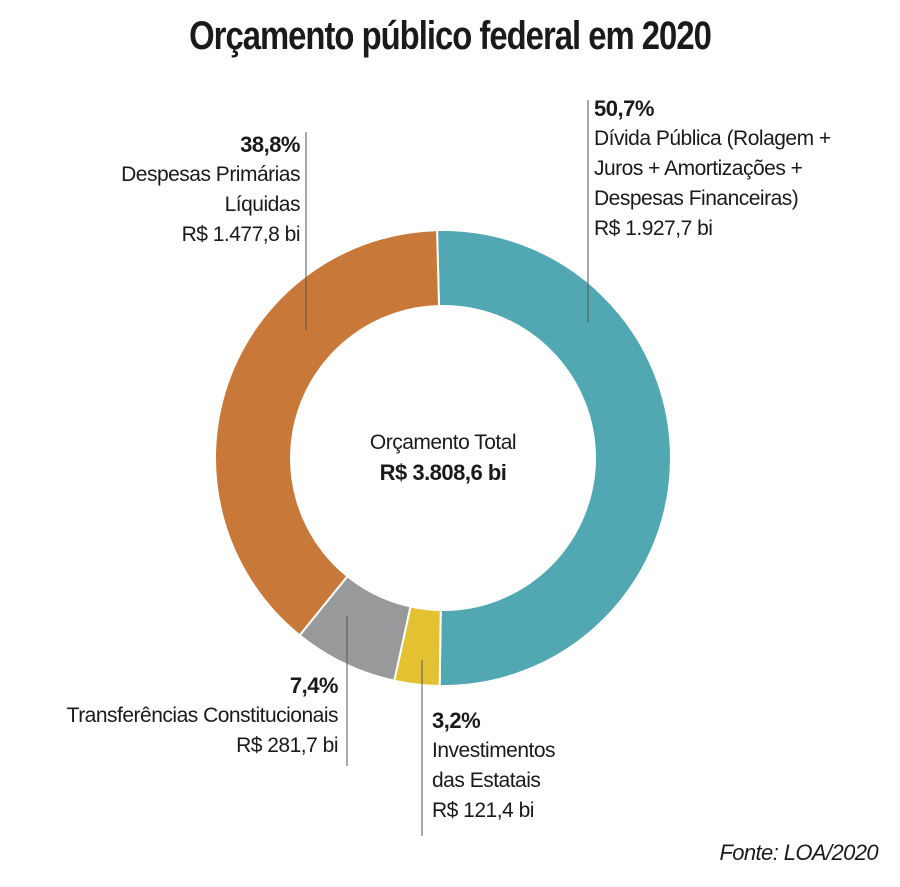 The image size is (900, 887). Describe the element at coordinates (624, 108) in the screenshot. I see `pct-divida: 50,7%` at that location.